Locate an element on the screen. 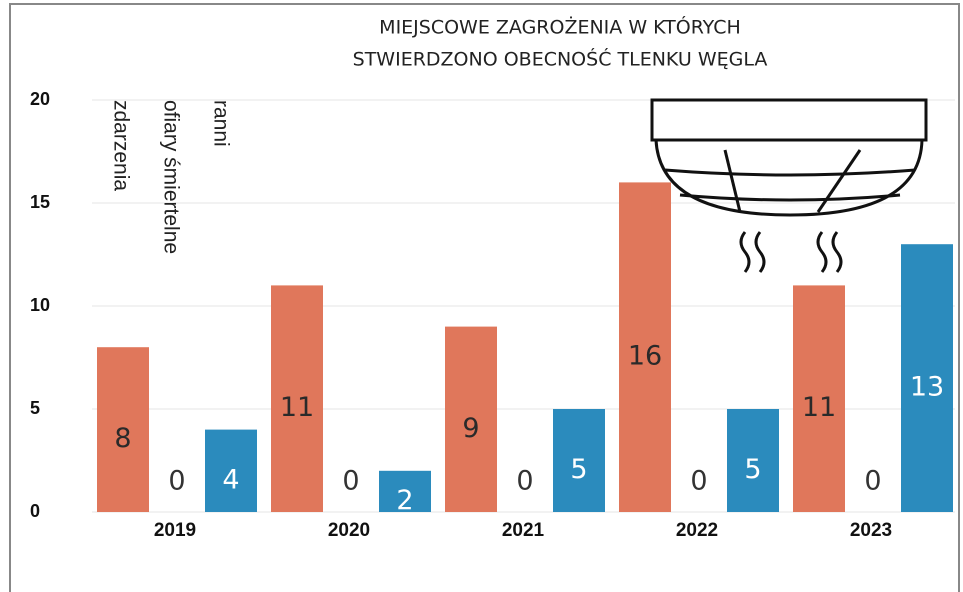 This screenshot has width=963, height=592. x-tick-label: 2020 is located at coordinates (349, 530).